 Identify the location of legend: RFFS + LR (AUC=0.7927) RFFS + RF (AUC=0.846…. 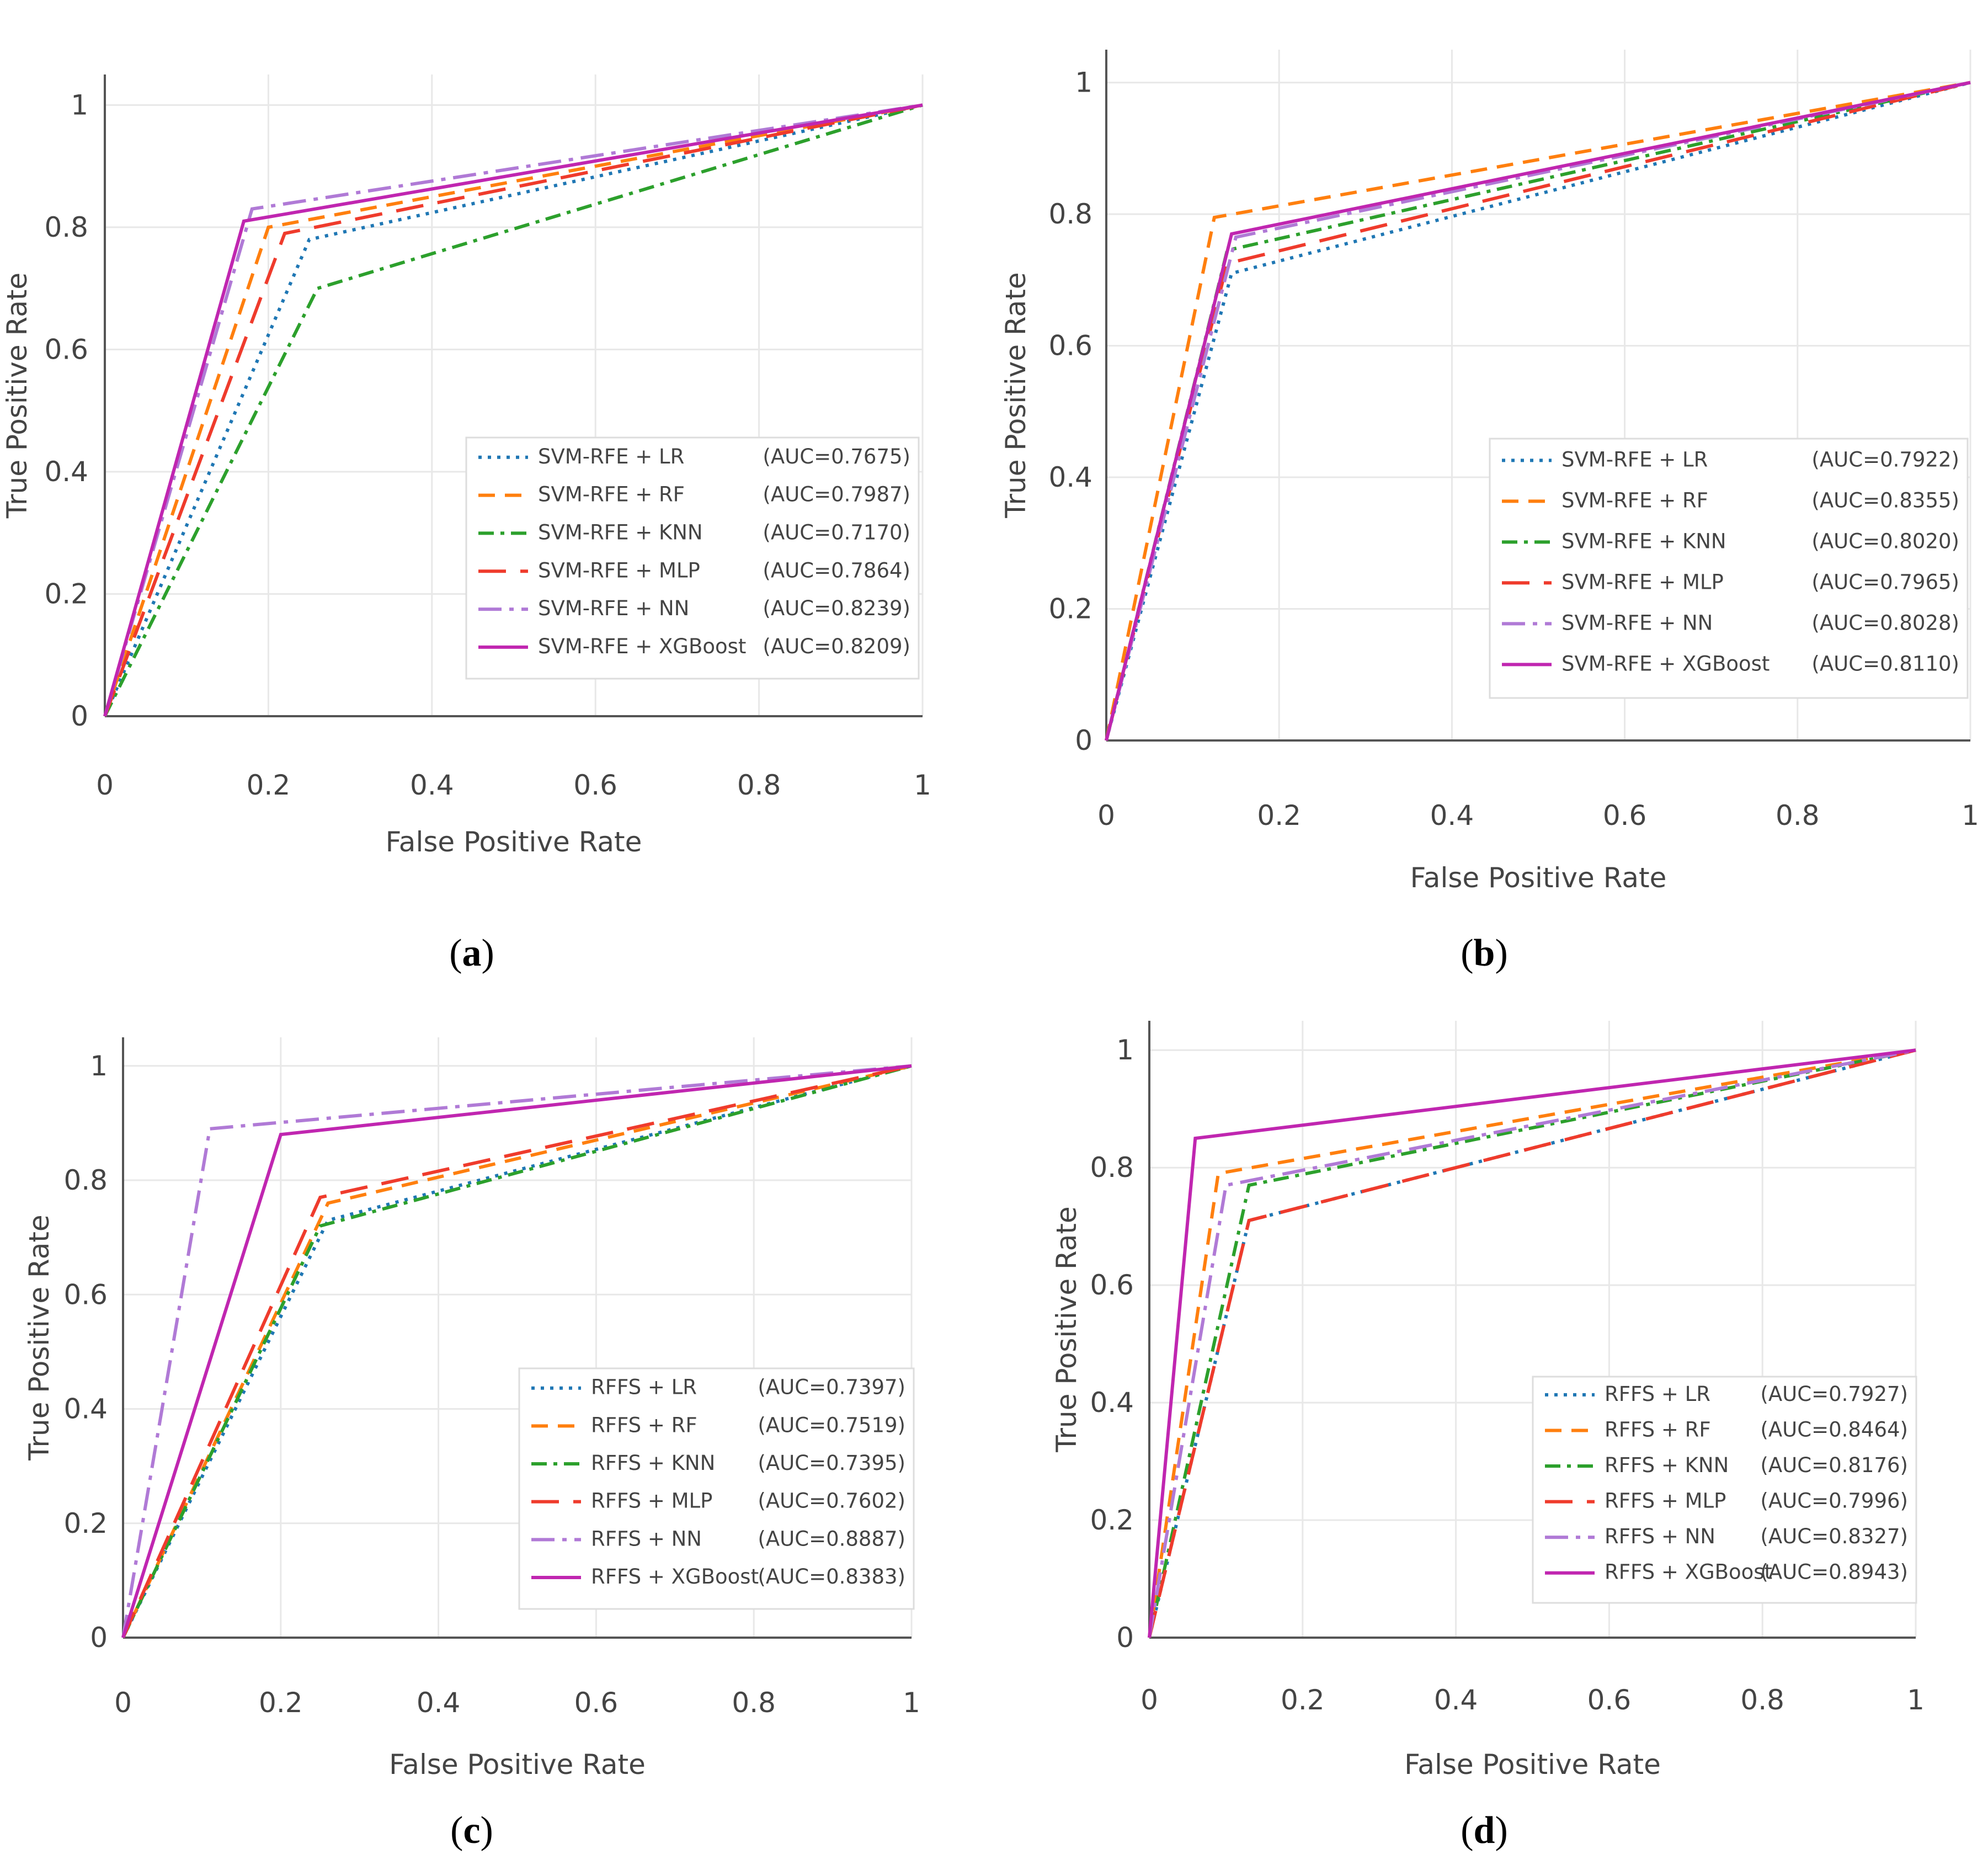
(1724, 1490).